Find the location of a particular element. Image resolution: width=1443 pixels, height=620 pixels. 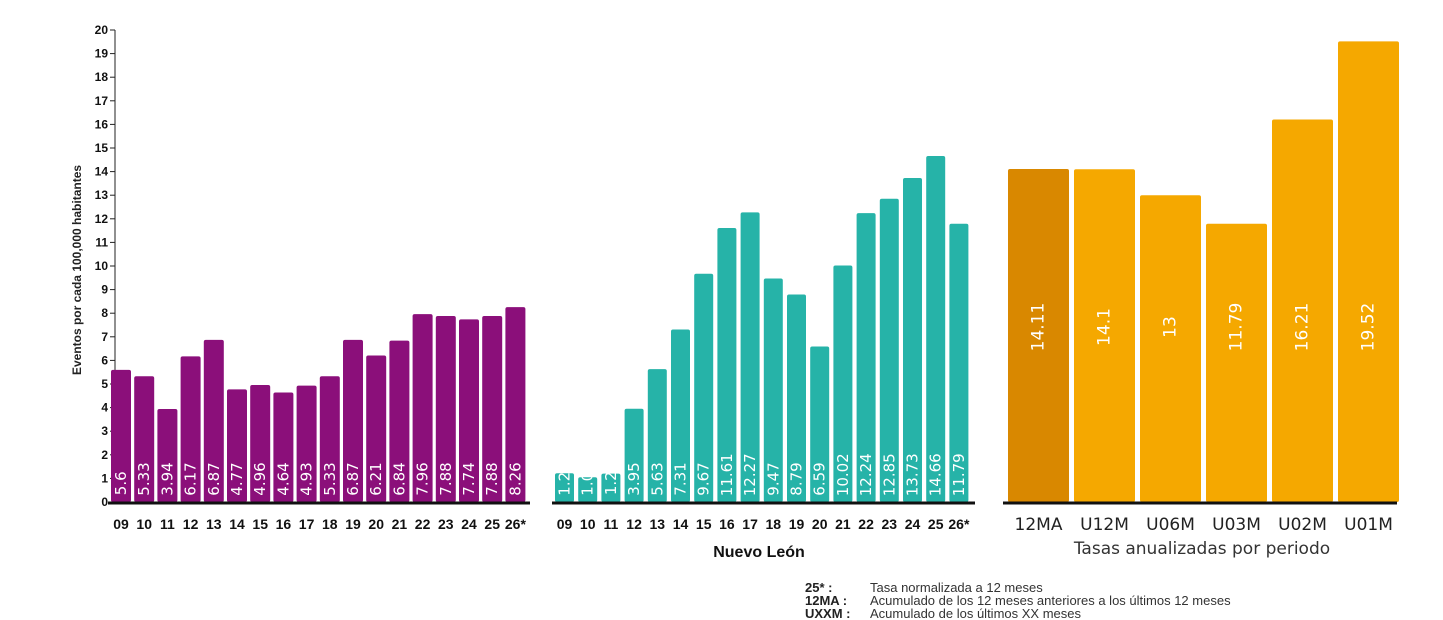

data-label: 1.22 is located at coordinates (565, 478).